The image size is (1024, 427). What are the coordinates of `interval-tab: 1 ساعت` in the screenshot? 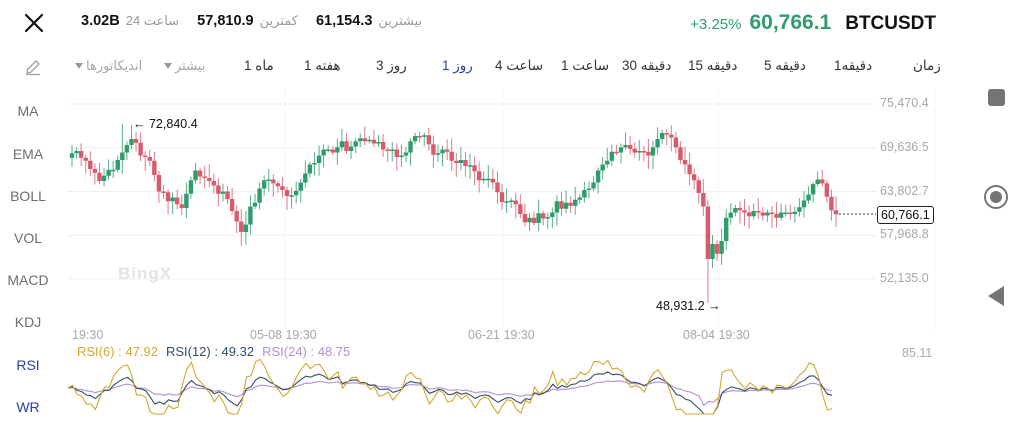 It's located at (585, 65).